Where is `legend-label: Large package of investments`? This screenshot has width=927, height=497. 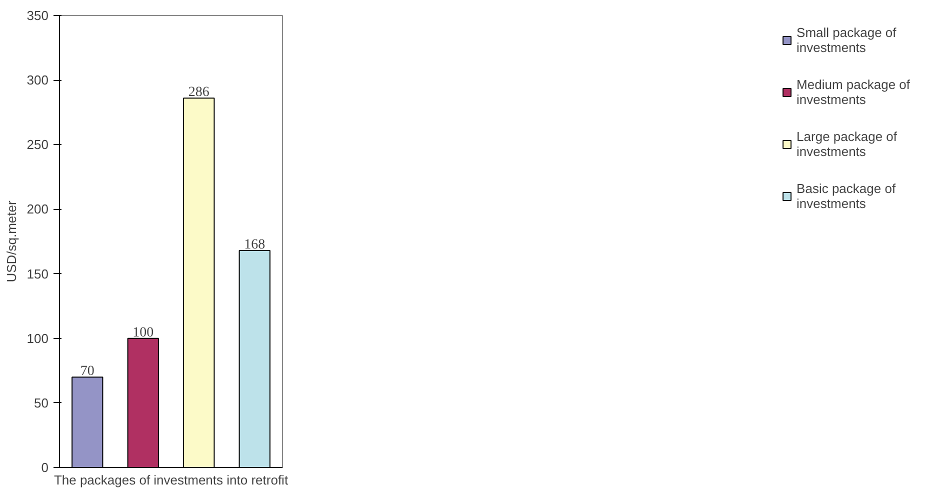
legend-label: Large package of investments is located at coordinates (847, 144).